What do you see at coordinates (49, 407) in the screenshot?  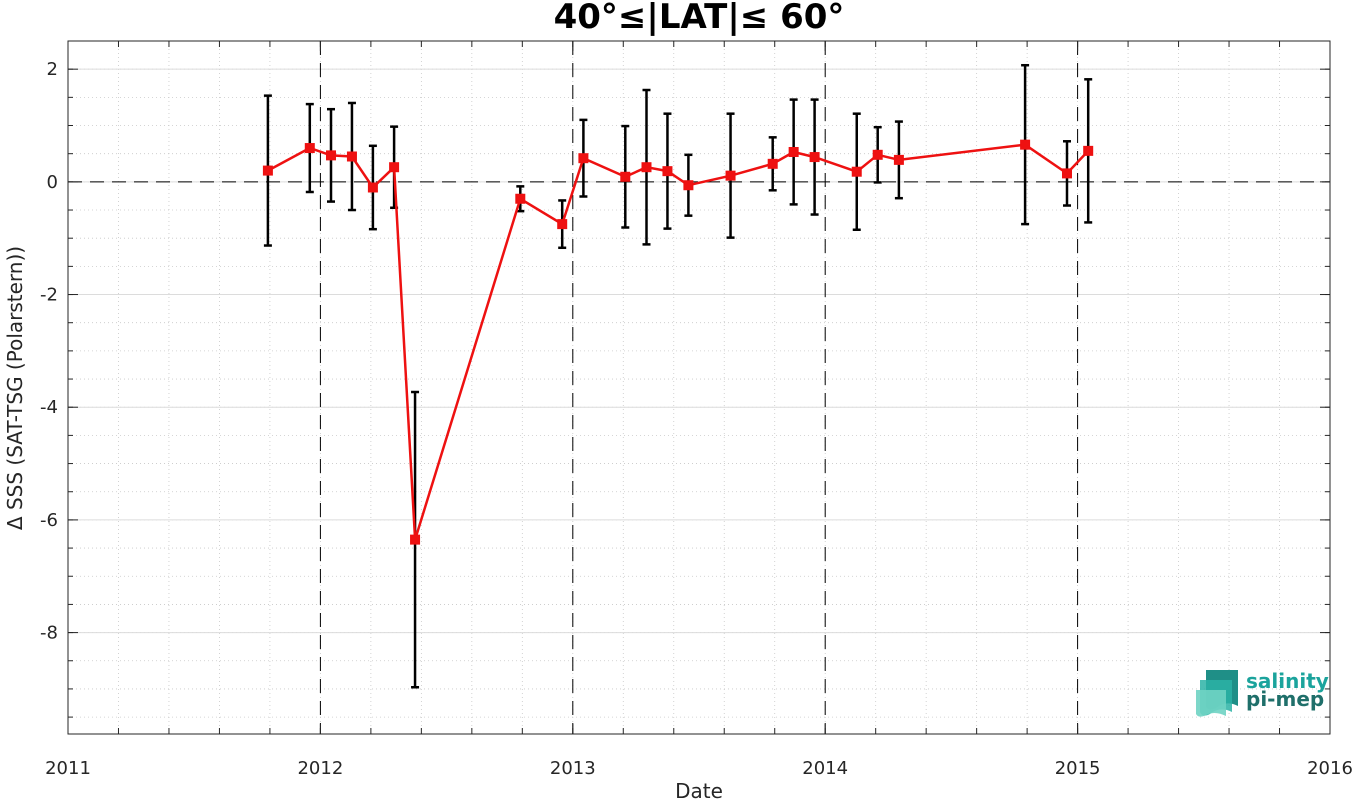 I see `y-tick-label: -4` at bounding box center [49, 407].